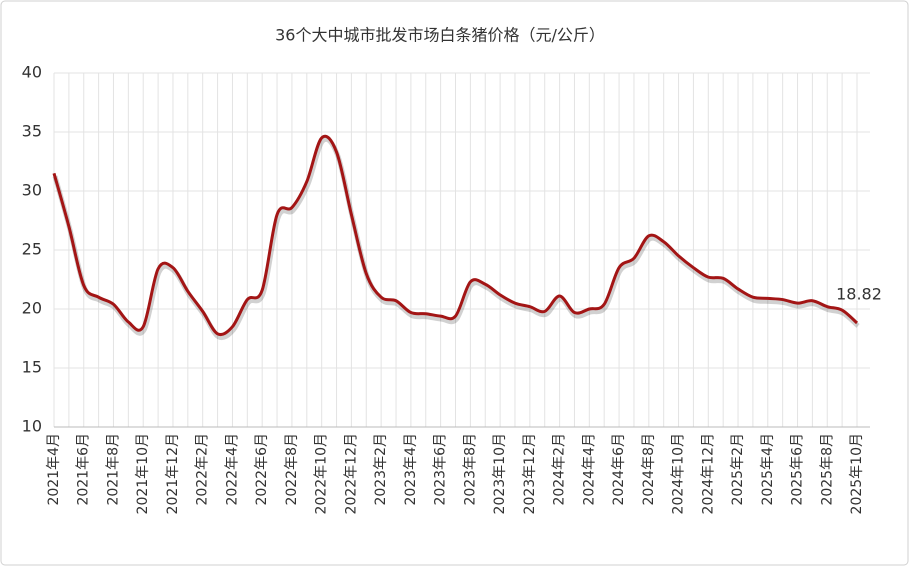 The image size is (909, 566). What do you see at coordinates (262, 469) in the screenshot?
I see `x-tick-label: 2022年6月` at bounding box center [262, 469].